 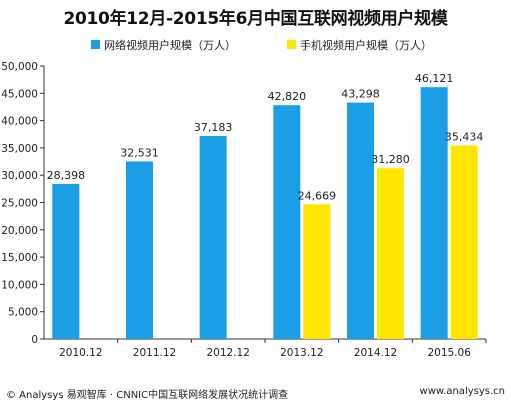 What do you see at coordinates (434, 78) in the screenshot?
I see `data-label: 46,121` at bounding box center [434, 78].